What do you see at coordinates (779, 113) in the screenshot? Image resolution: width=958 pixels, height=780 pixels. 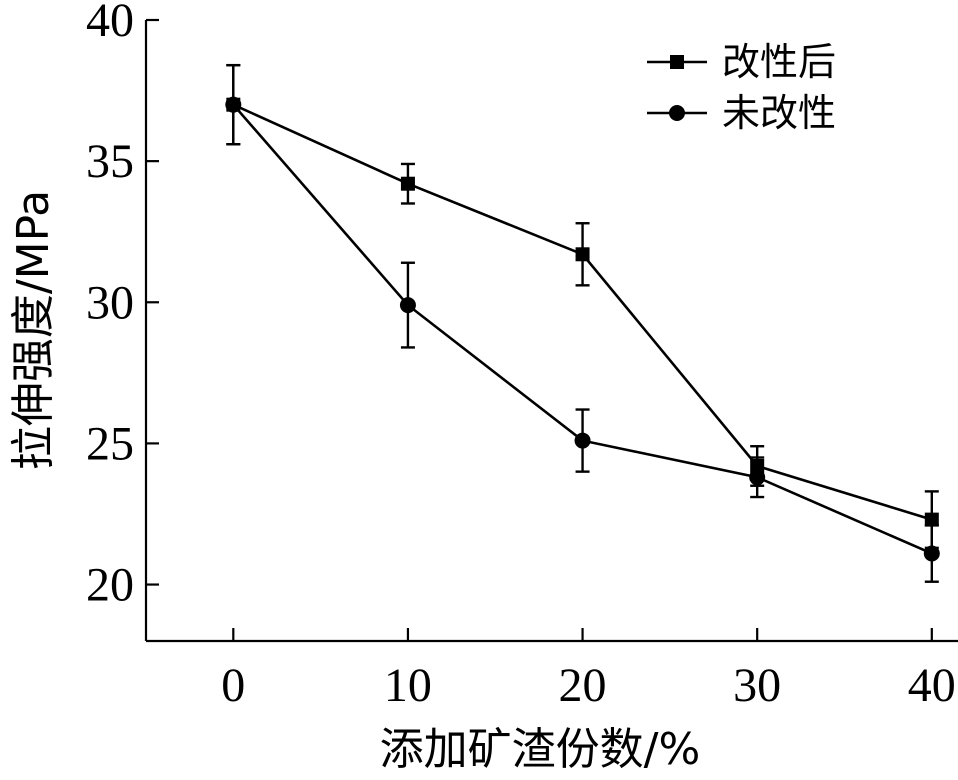 I see `legend-label: 未改性` at bounding box center [779, 113].